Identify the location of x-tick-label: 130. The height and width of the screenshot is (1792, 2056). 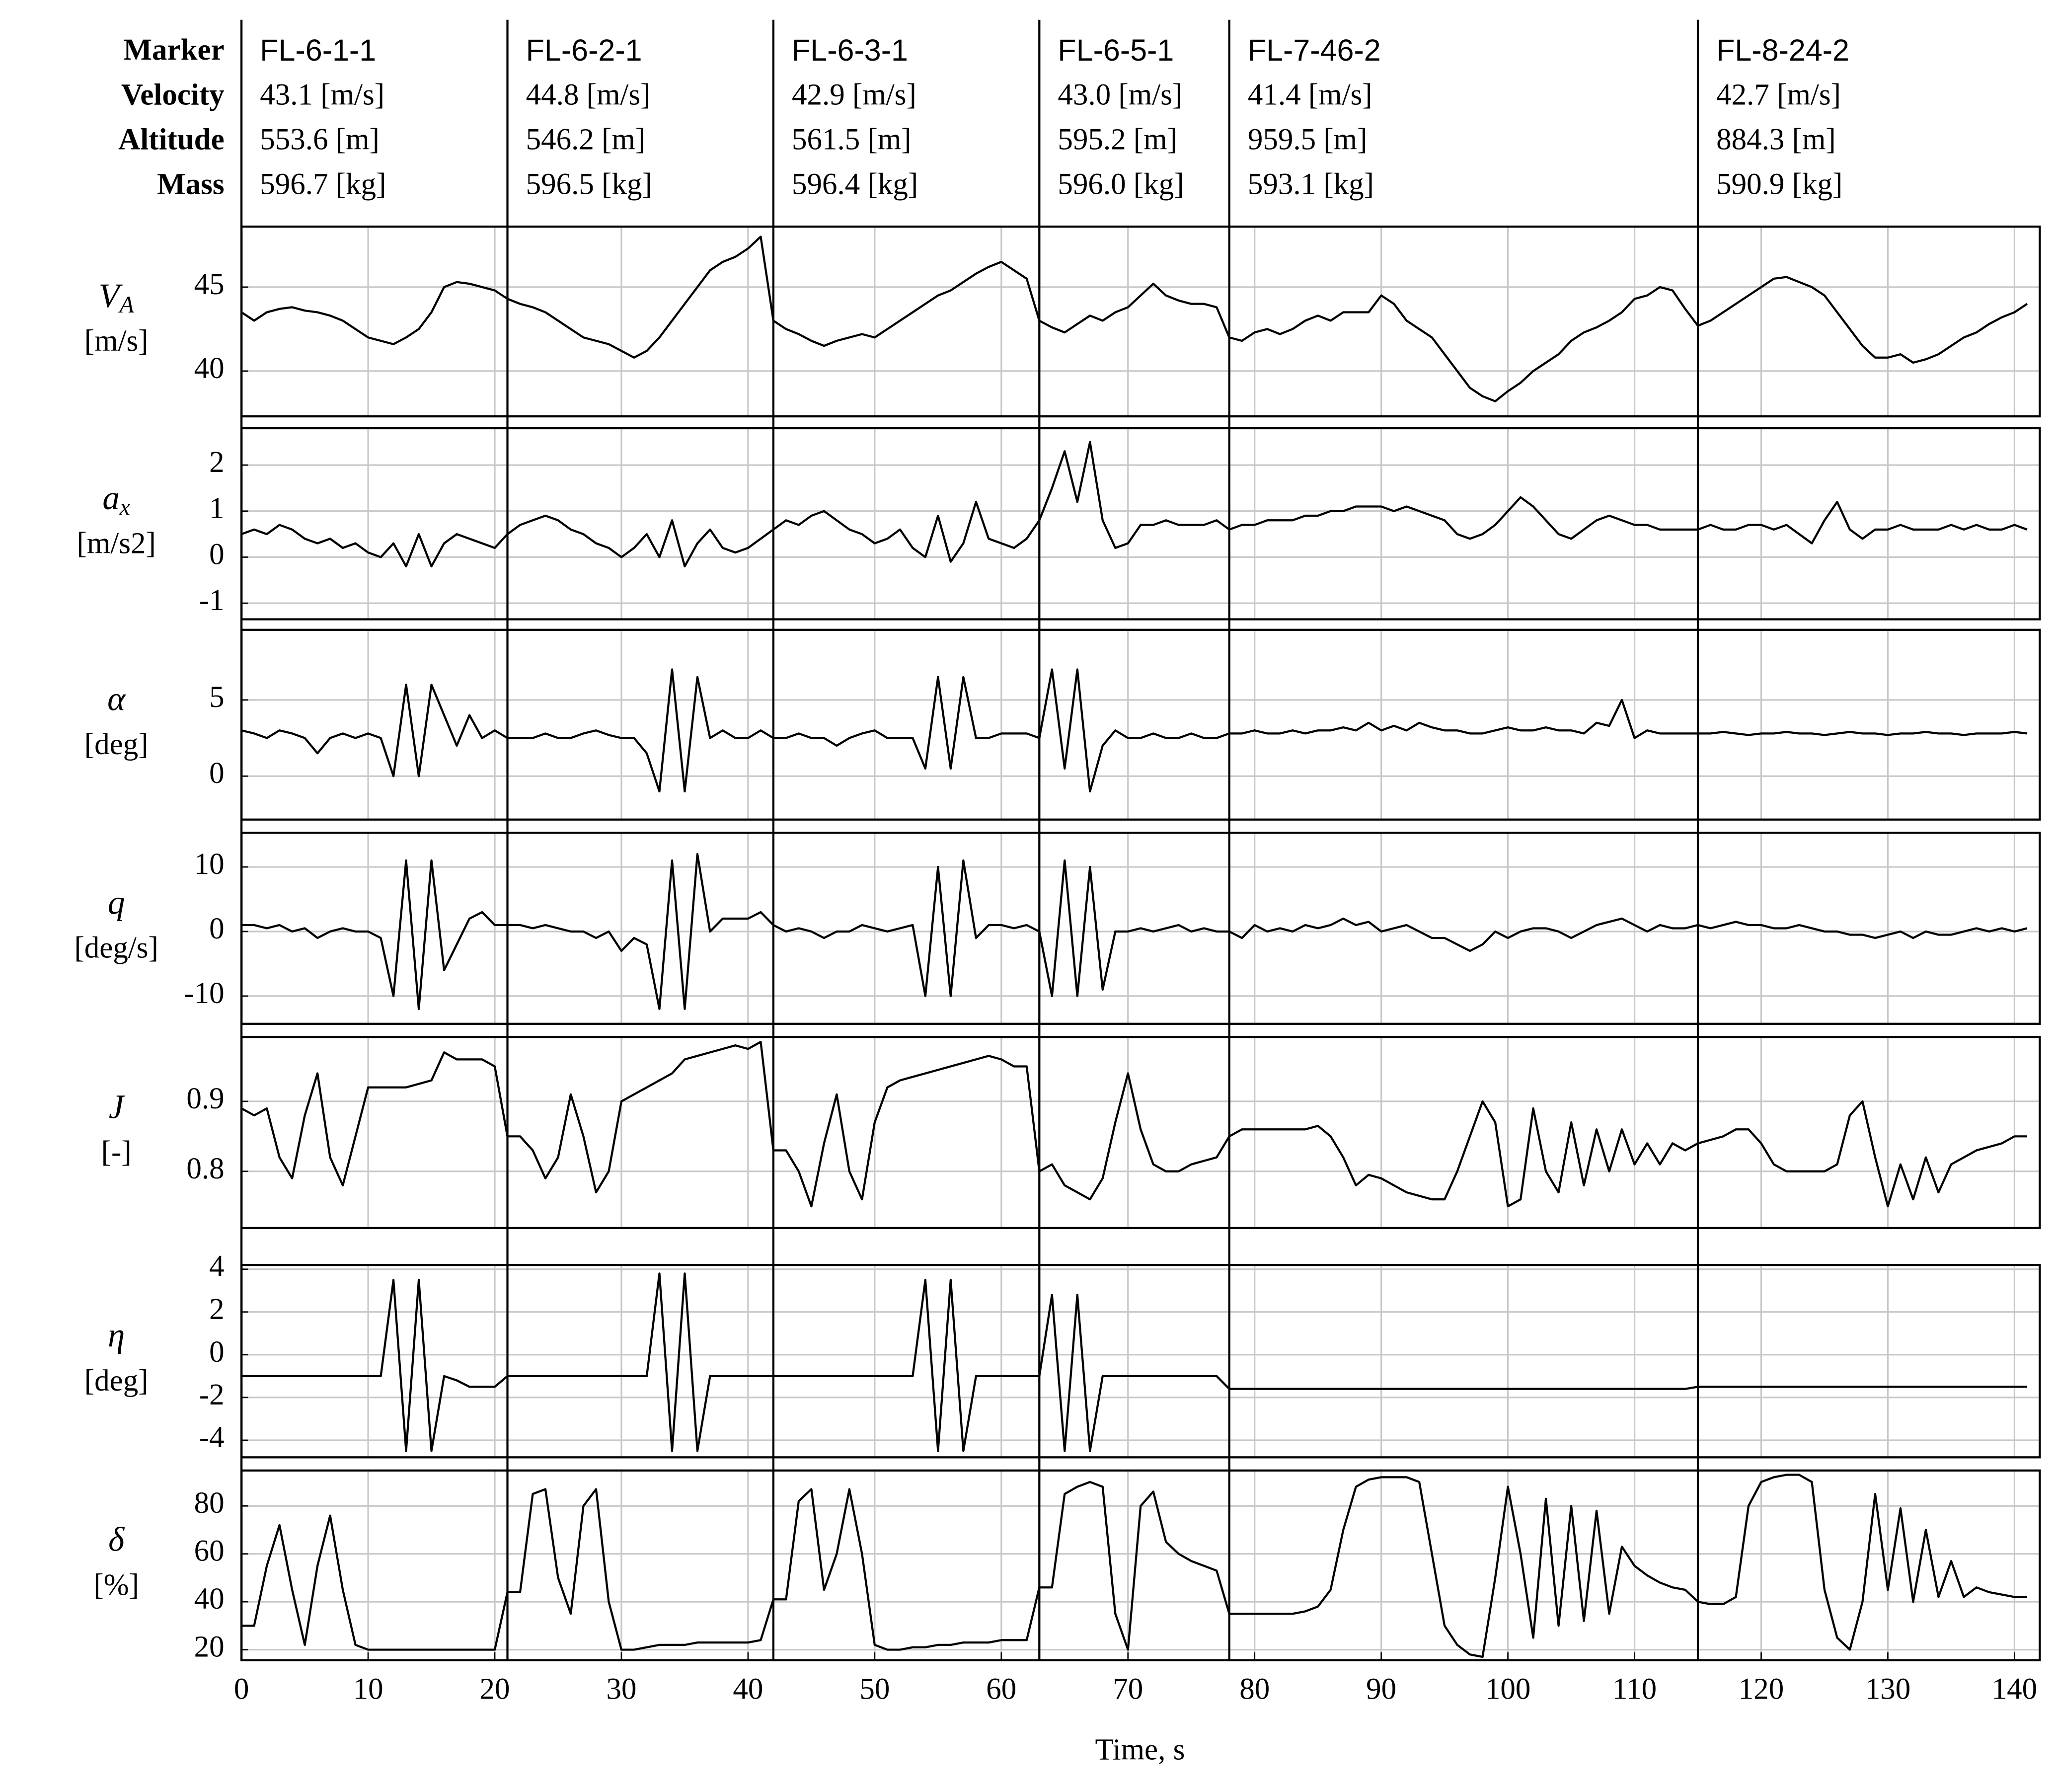
(1888, 1689).